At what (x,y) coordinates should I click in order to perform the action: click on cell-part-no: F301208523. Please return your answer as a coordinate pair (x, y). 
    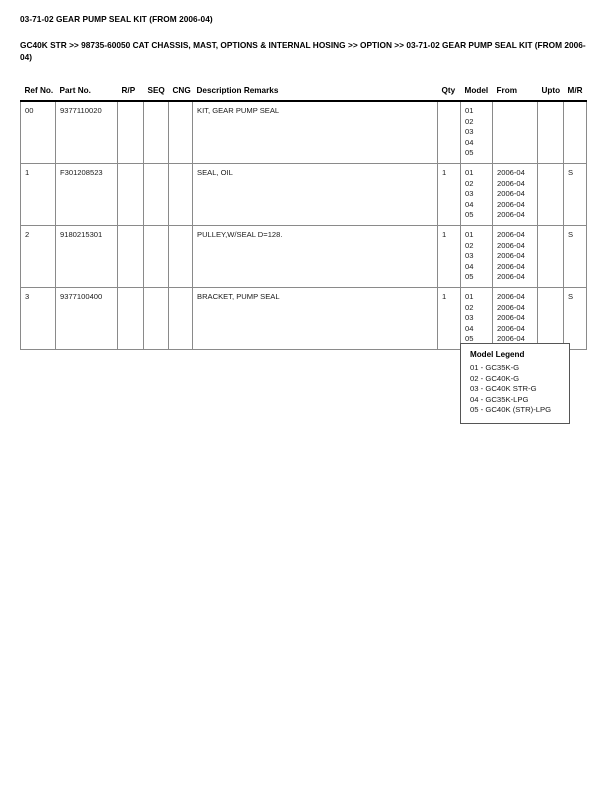
    Looking at the image, I should click on (86, 194).